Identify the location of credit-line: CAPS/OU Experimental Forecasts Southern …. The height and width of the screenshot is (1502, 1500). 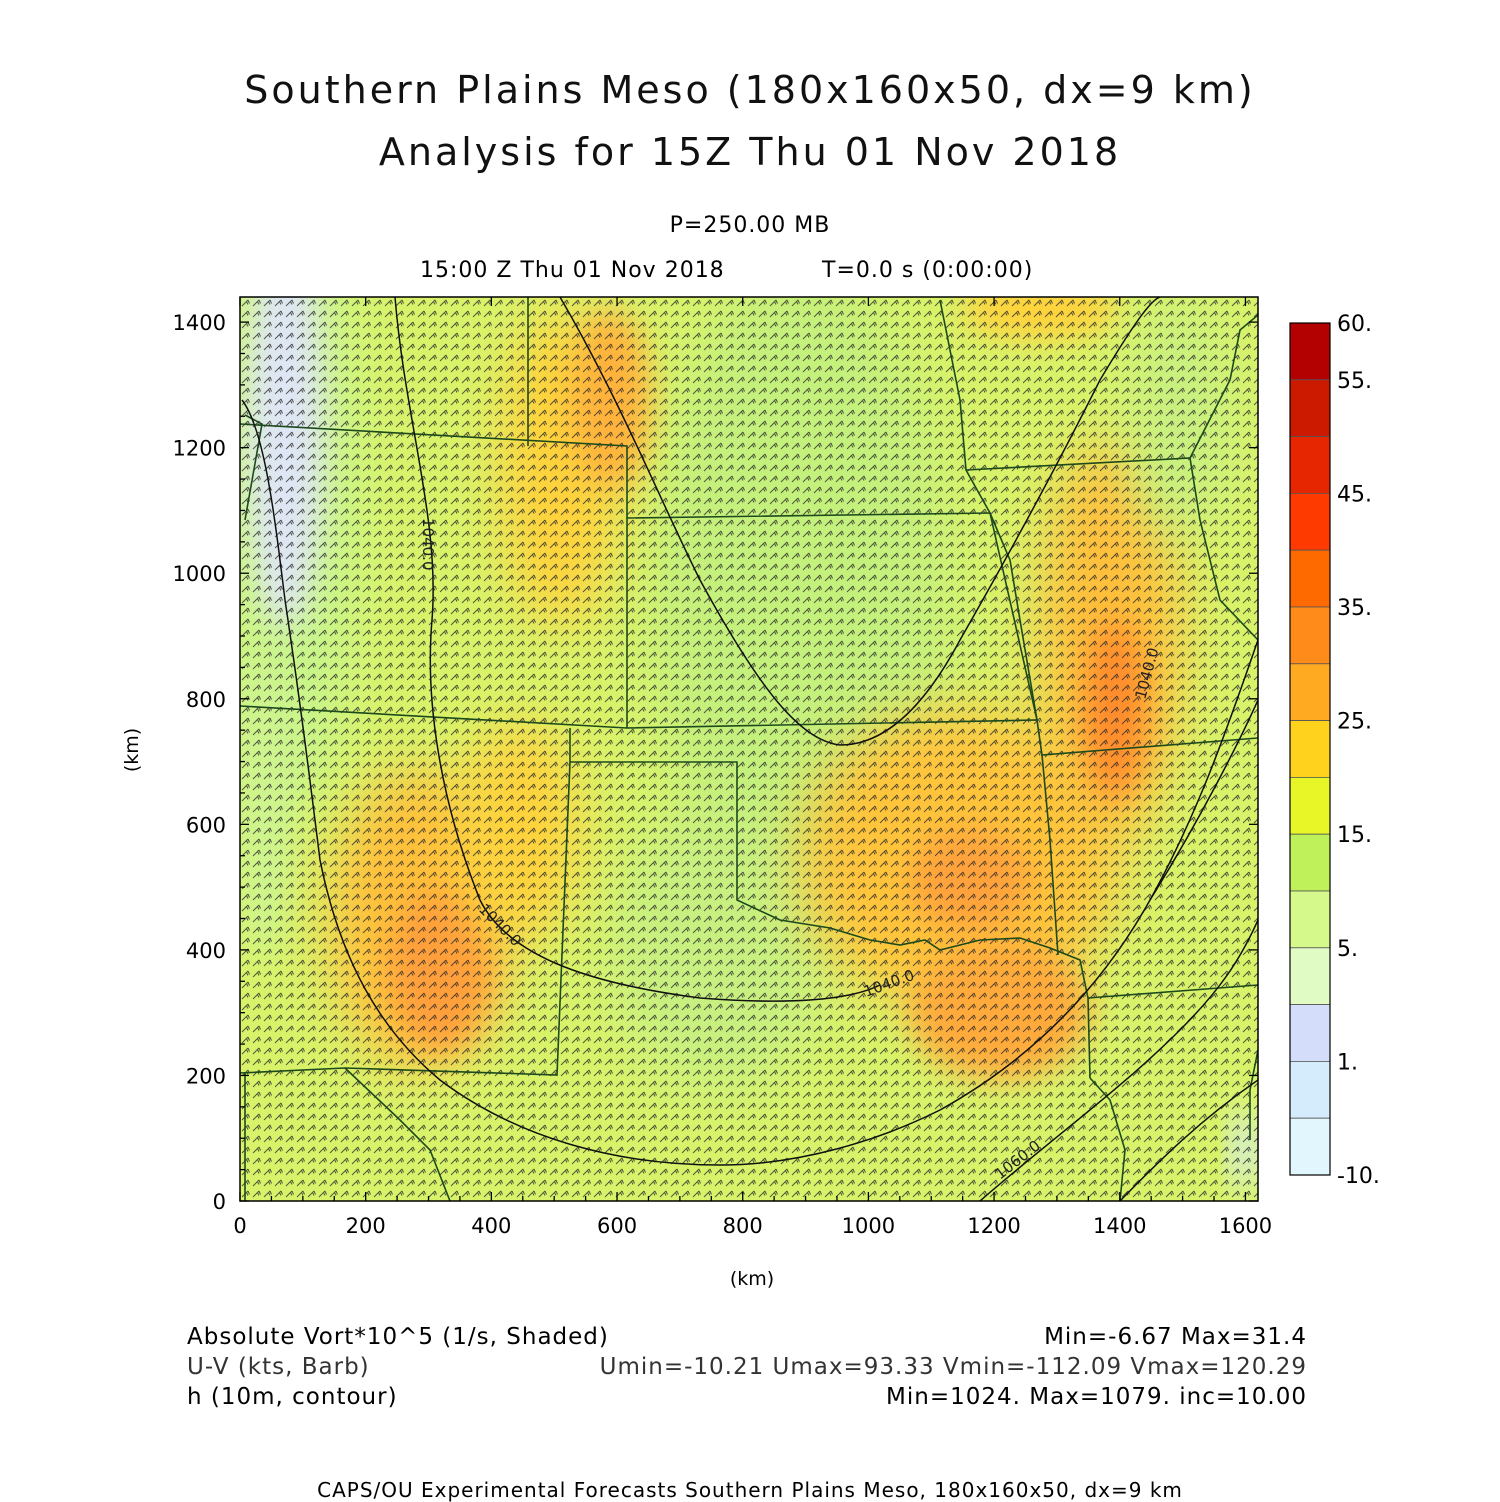
(750, 1490).